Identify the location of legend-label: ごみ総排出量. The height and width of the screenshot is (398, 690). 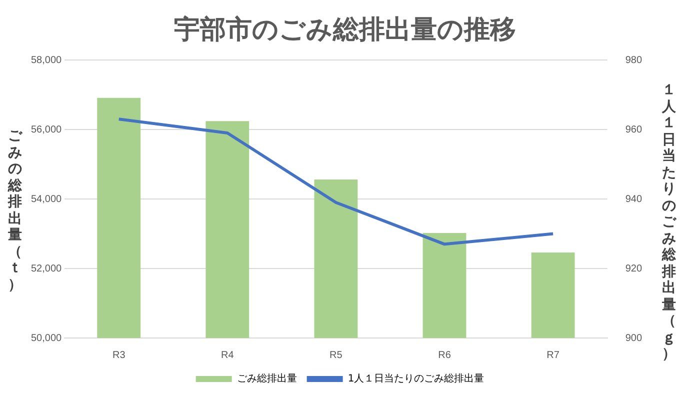
(266, 378).